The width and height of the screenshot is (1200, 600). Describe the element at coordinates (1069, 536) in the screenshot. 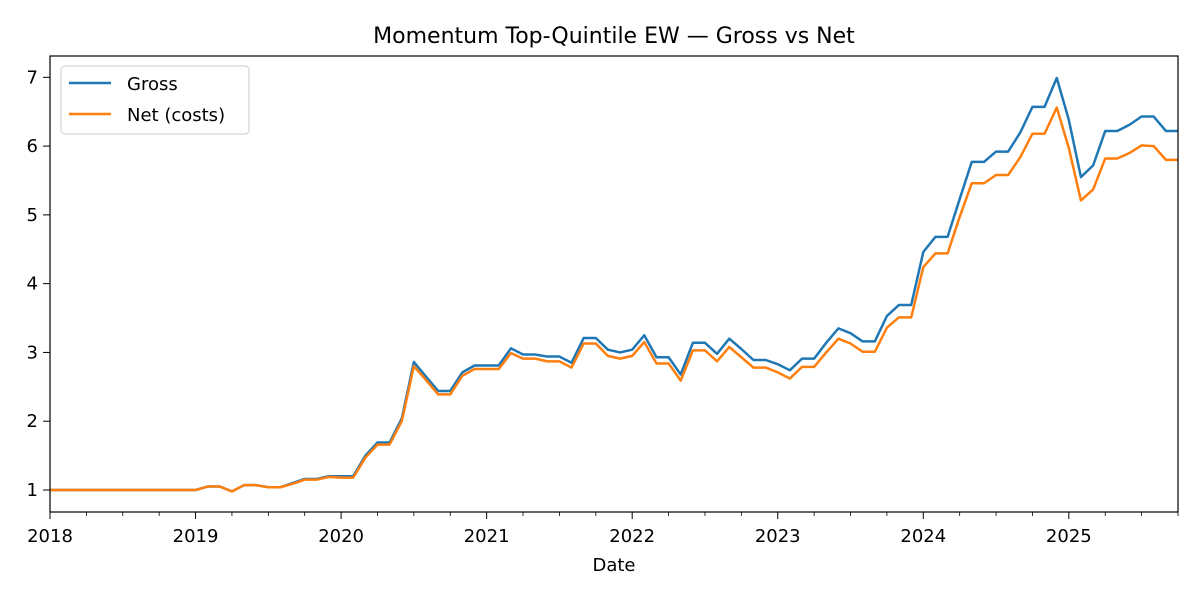

I see `x-tick-label: 2025` at that location.